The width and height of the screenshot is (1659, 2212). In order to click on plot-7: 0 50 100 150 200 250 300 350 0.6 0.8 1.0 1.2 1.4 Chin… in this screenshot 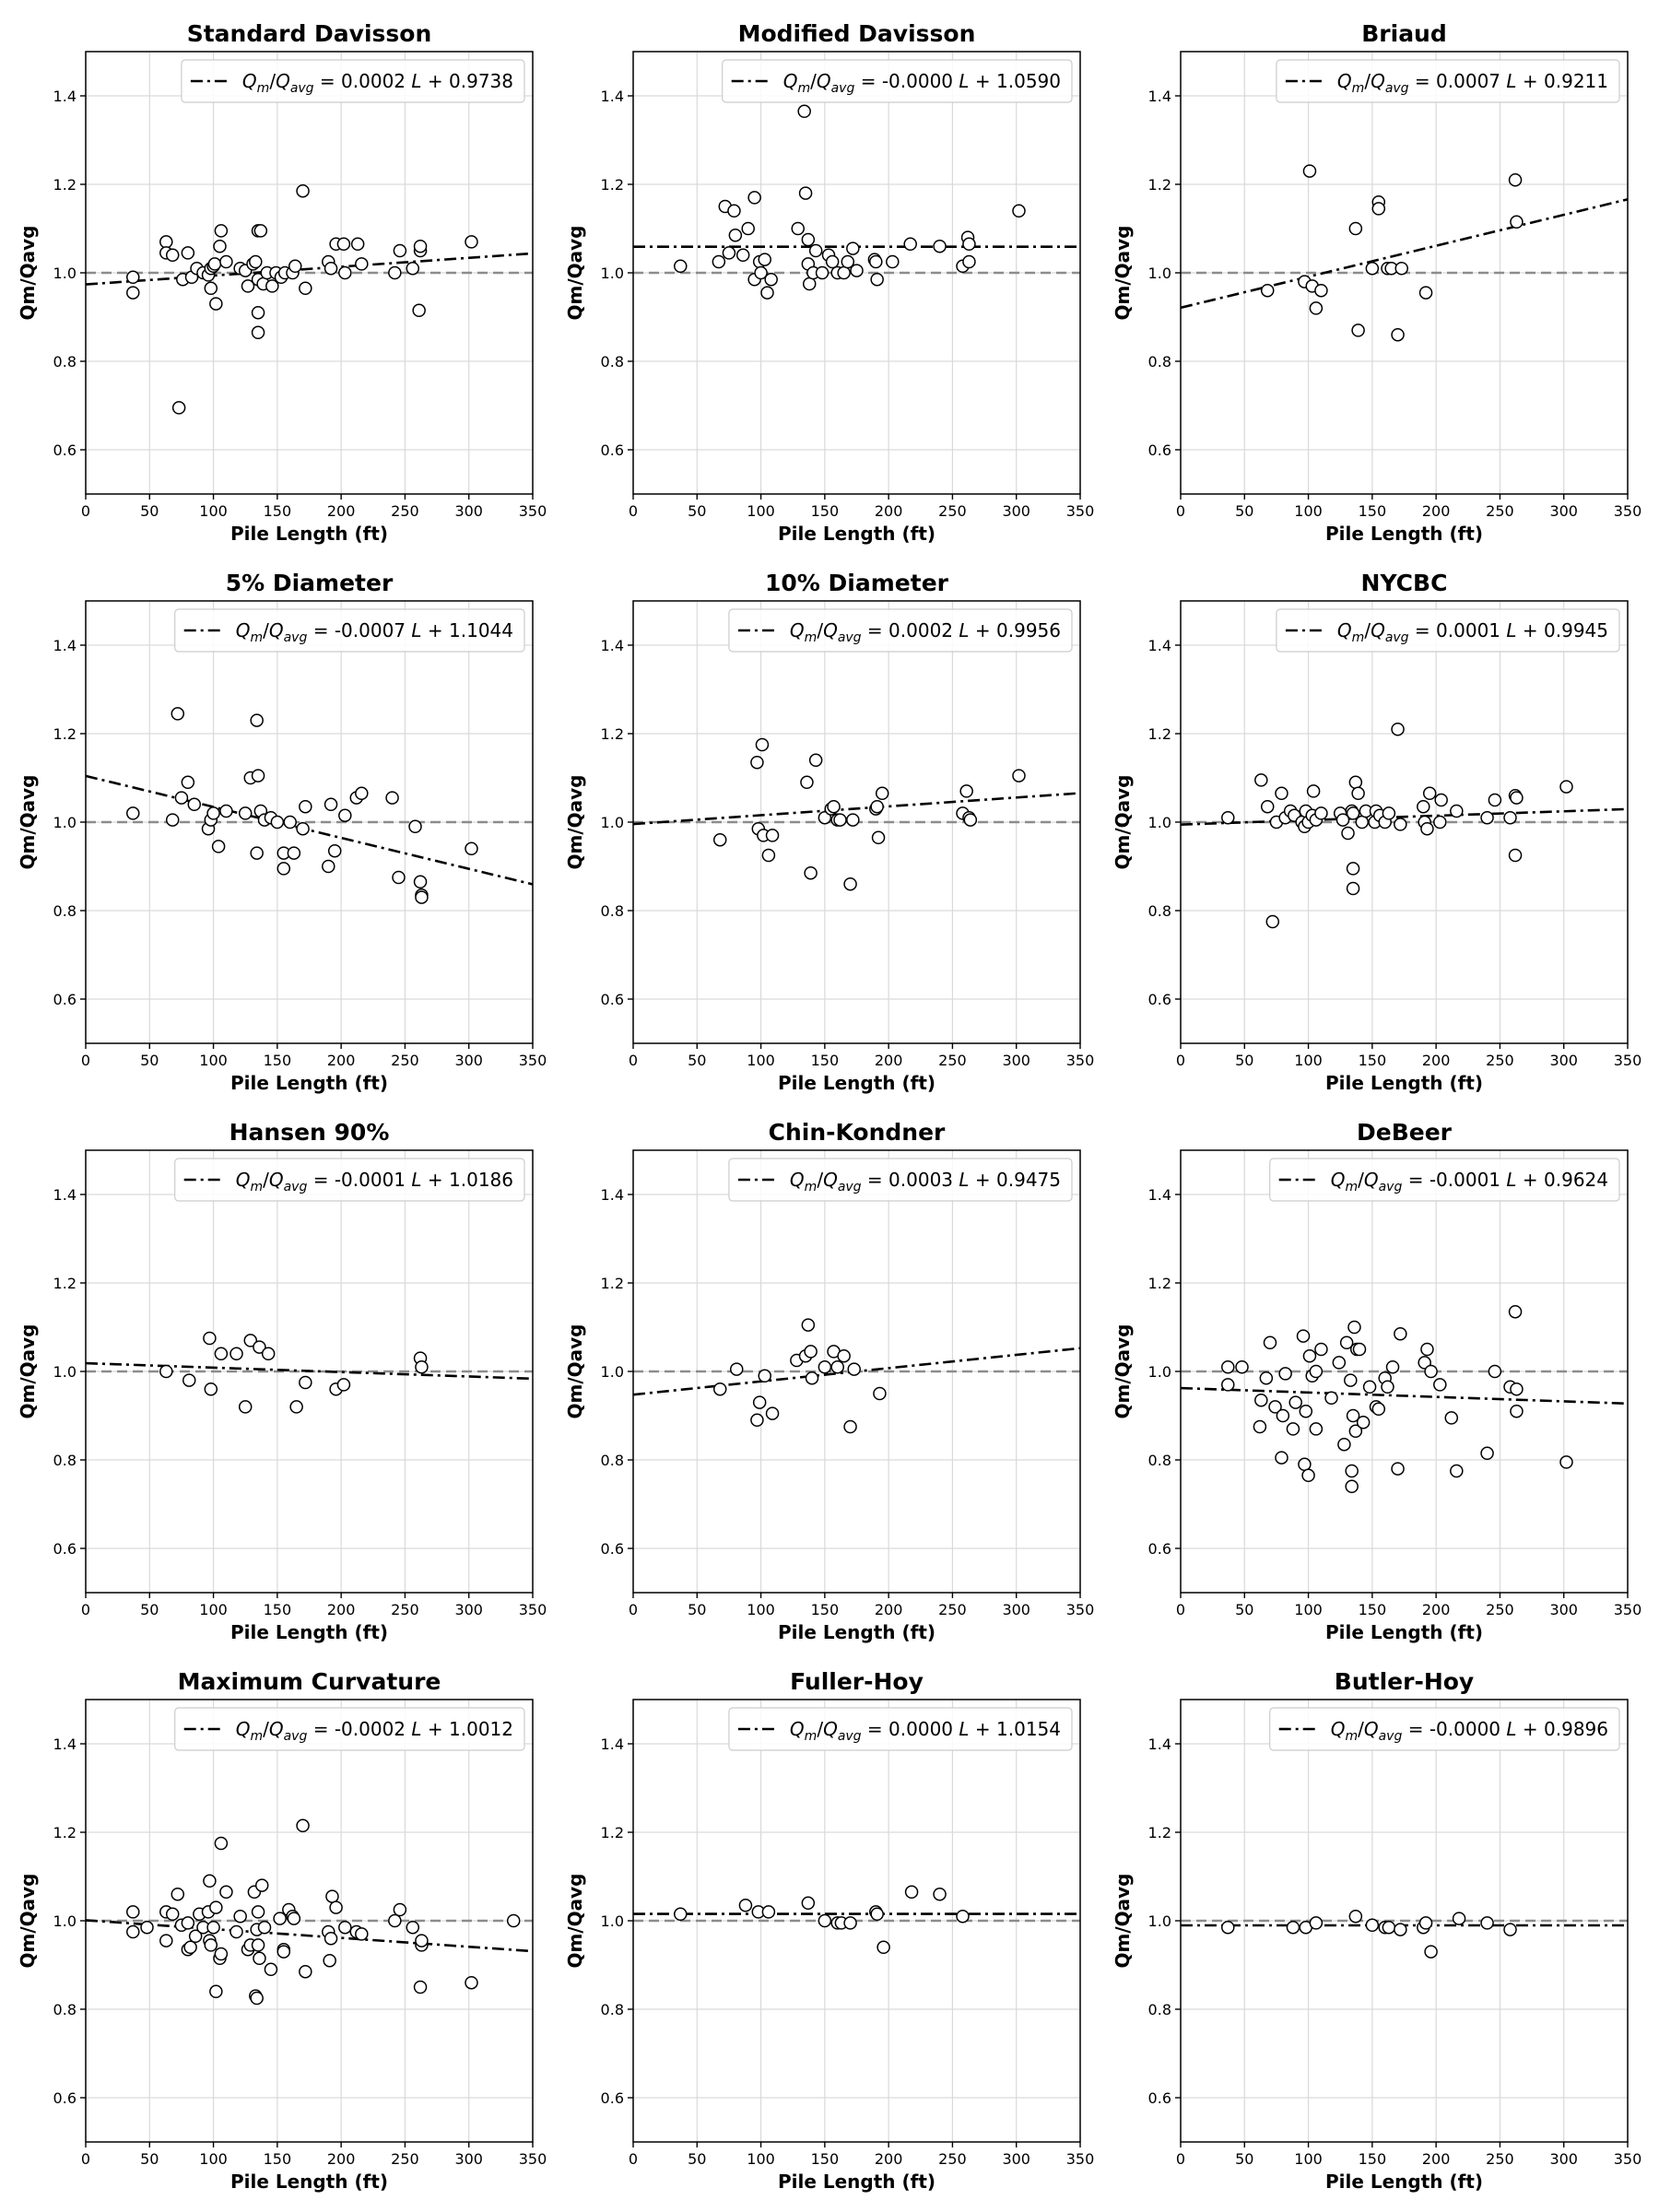, I will do `click(829, 1381)`.